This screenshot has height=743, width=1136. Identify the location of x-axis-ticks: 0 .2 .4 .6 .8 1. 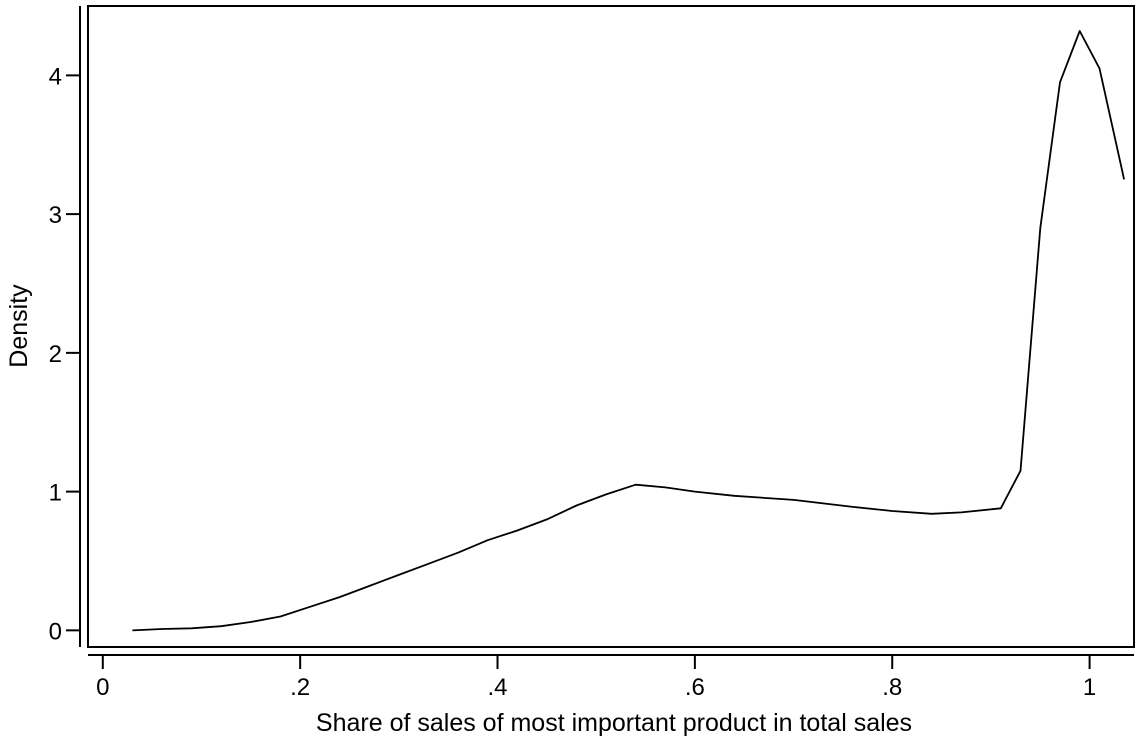
(596, 678).